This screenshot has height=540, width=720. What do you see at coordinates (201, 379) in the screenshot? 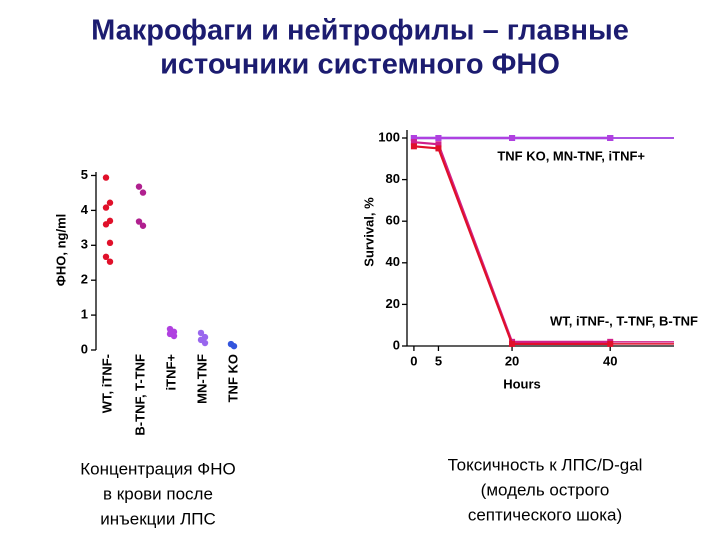
I see `x-tick-label: MN-TNF` at bounding box center [201, 379].